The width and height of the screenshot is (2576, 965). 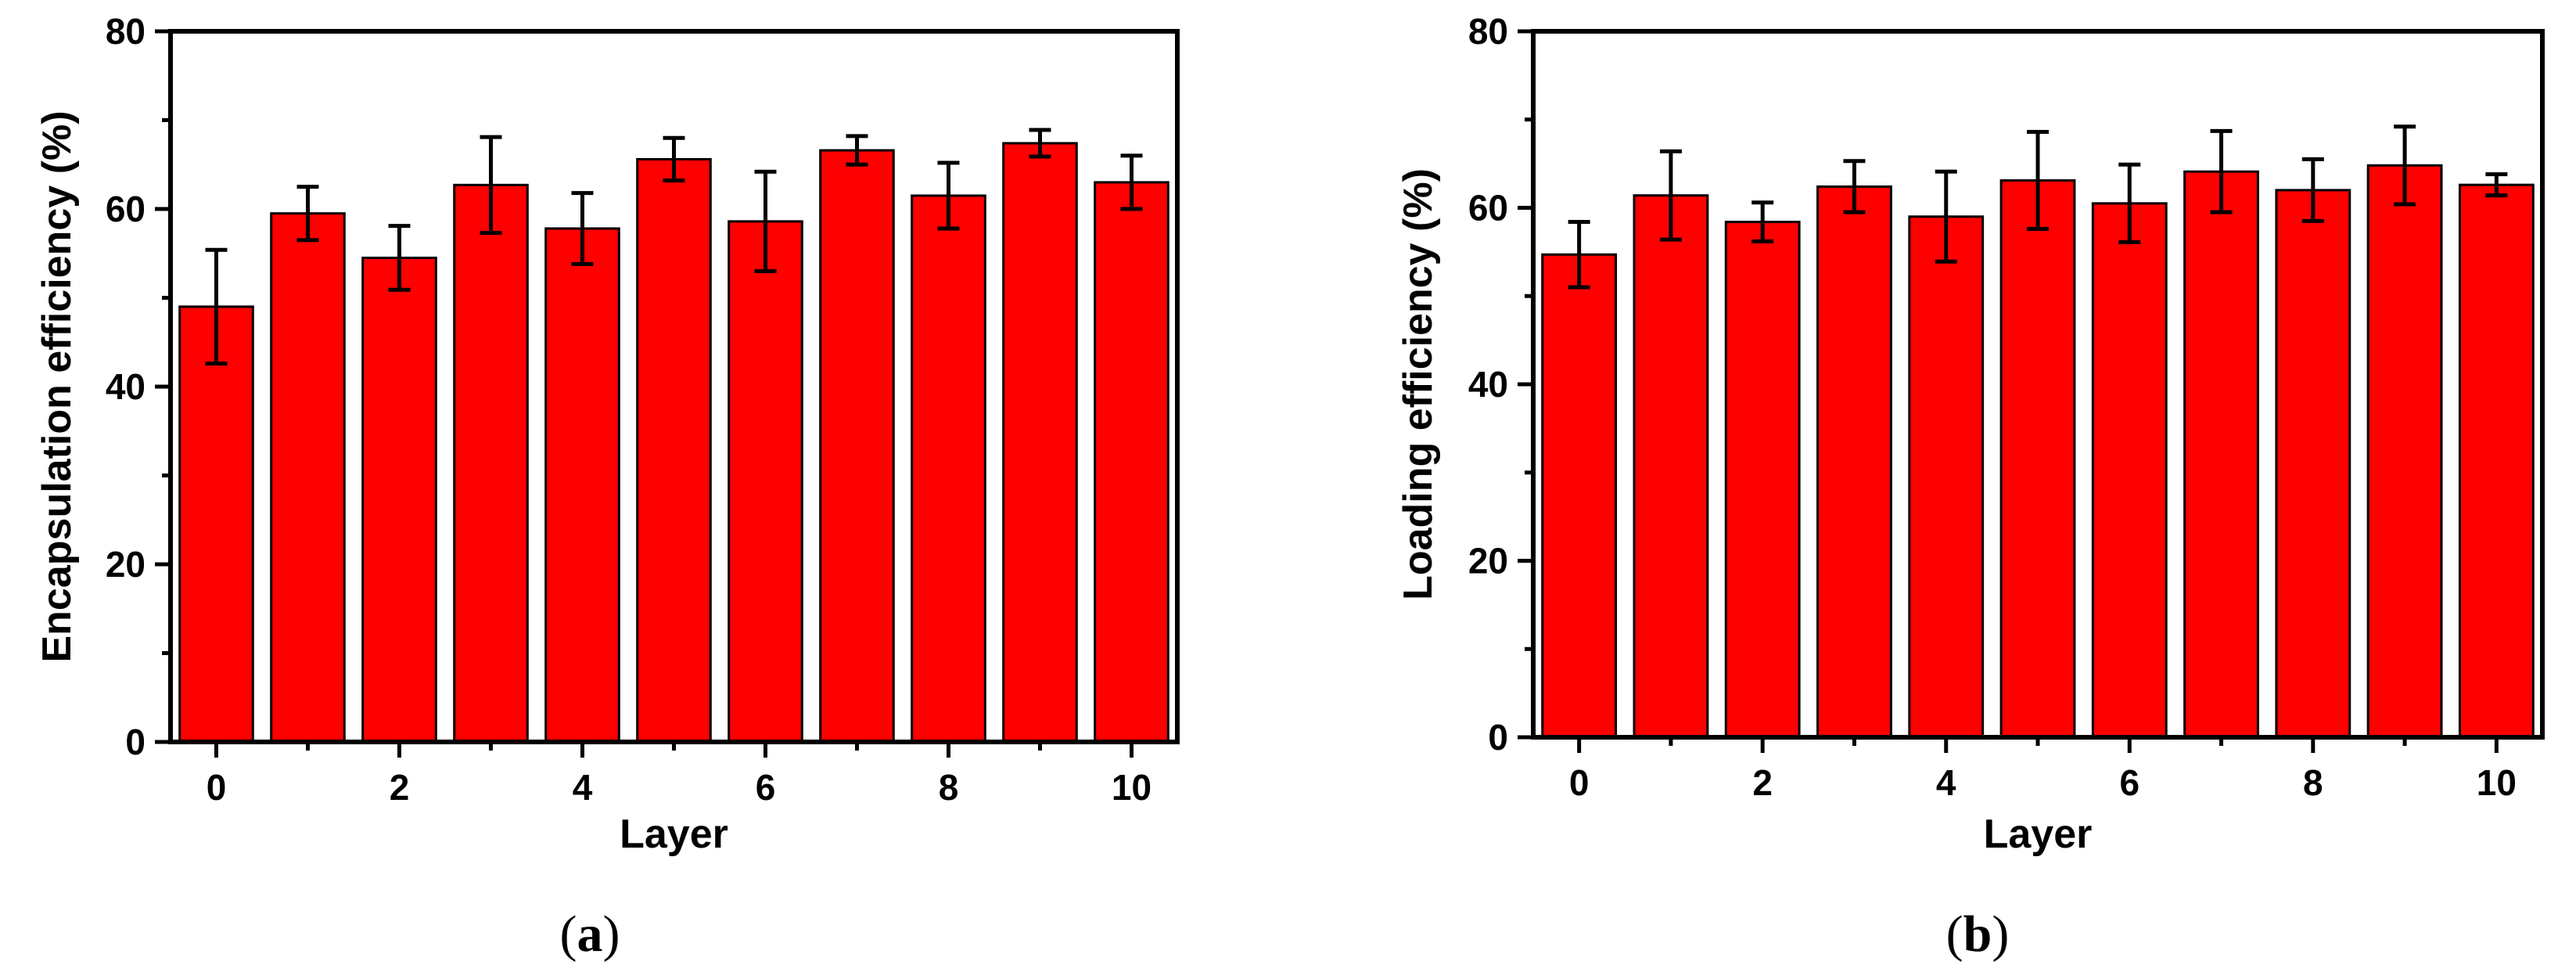 I want to click on panel-b-error-bars, so click(x=2038, y=207).